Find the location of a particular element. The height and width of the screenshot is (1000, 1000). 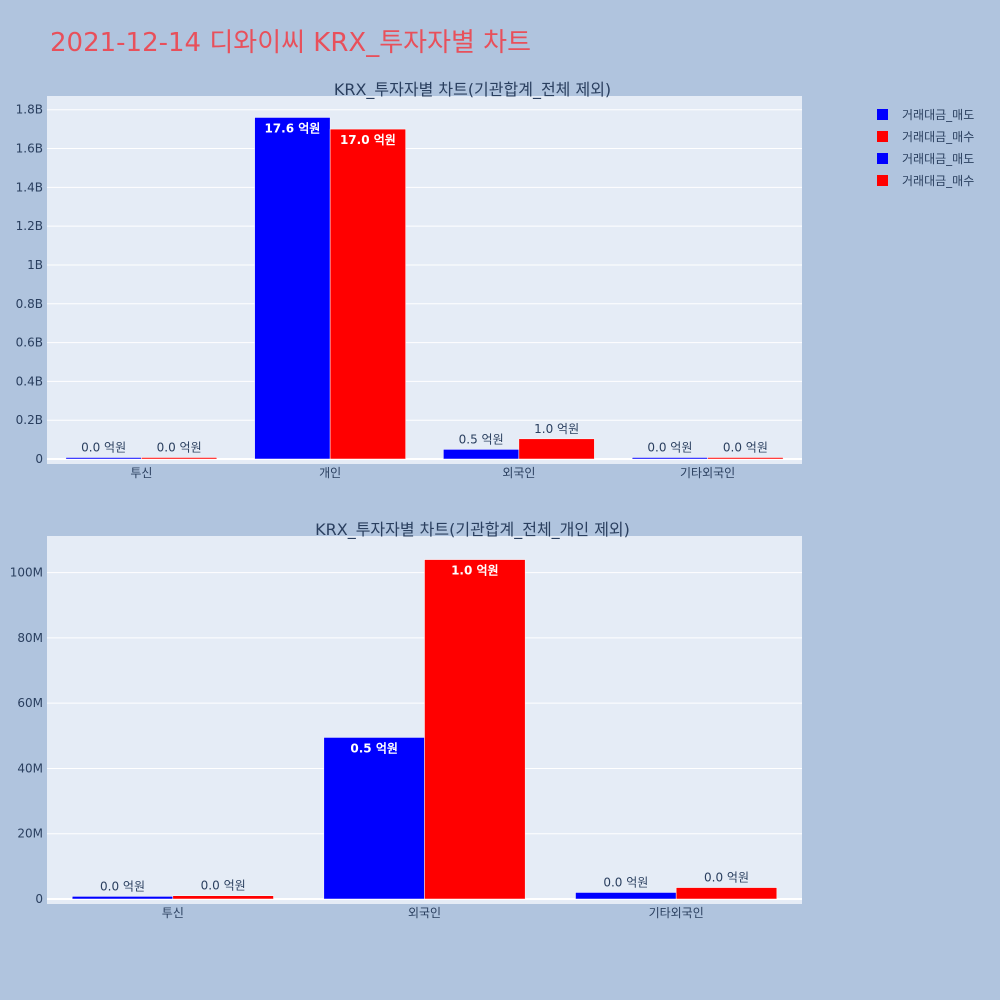

y-tick-label: 60M is located at coordinates (30, 703).